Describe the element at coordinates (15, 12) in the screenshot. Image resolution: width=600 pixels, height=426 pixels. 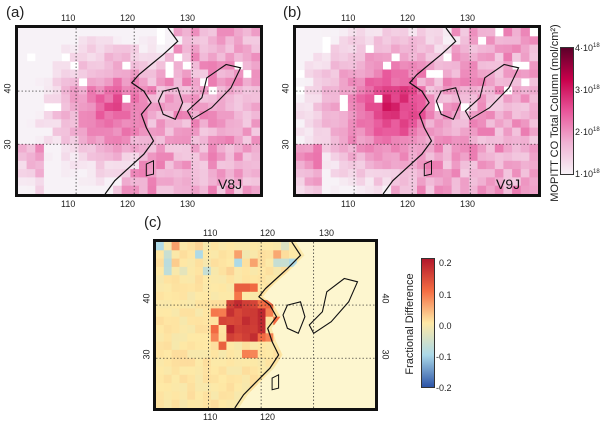
I see `panel-a-label: (a)` at that location.